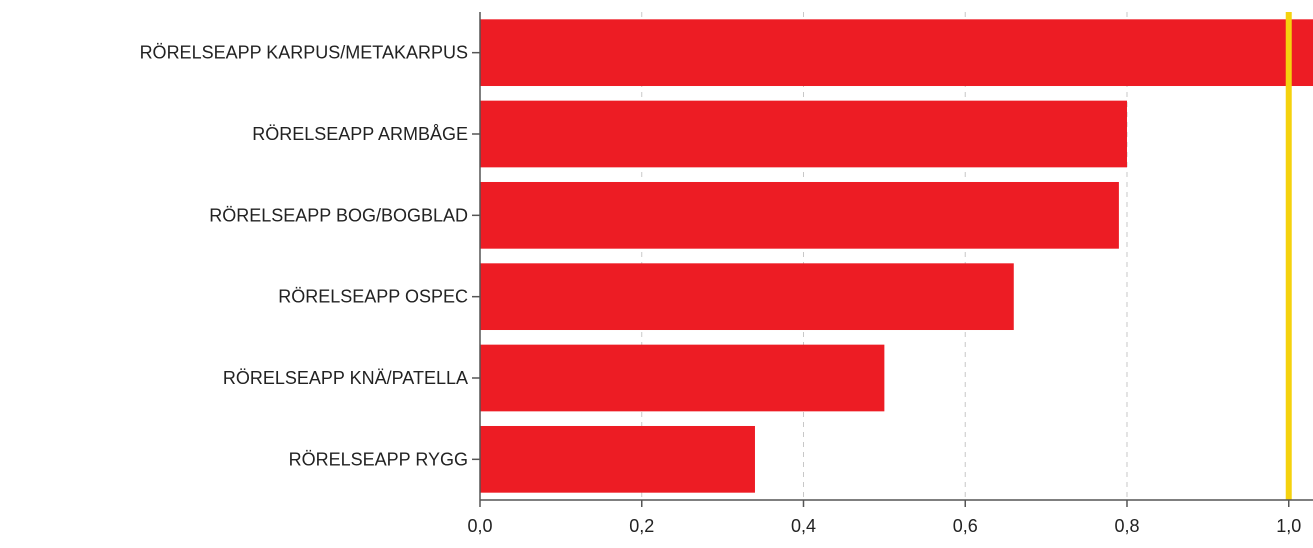 The image size is (1313, 548). Describe the element at coordinates (1288, 526) in the screenshot. I see `x-tick-label-5: 1,0` at that location.